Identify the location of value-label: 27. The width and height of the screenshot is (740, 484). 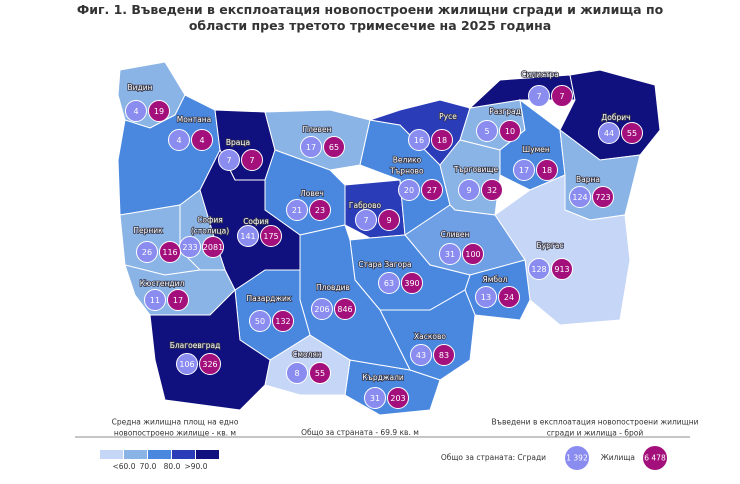
(432, 190).